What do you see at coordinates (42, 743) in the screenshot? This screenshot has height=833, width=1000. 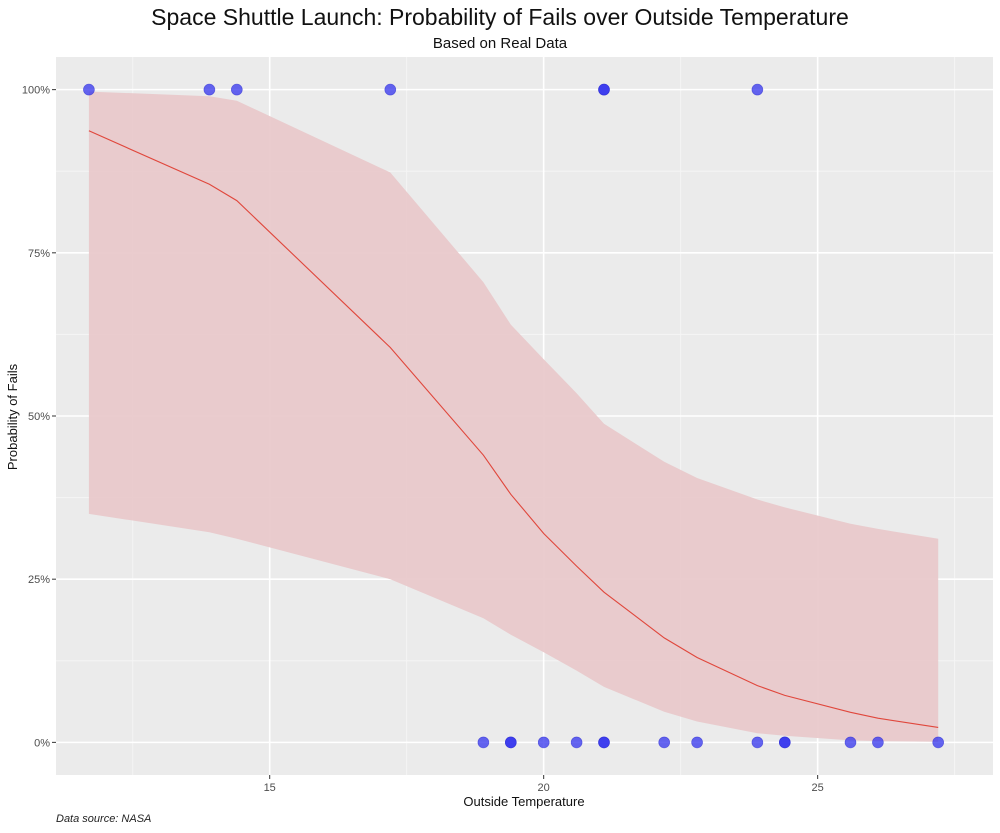 I see `y-tick-label: 0%` at bounding box center [42, 743].